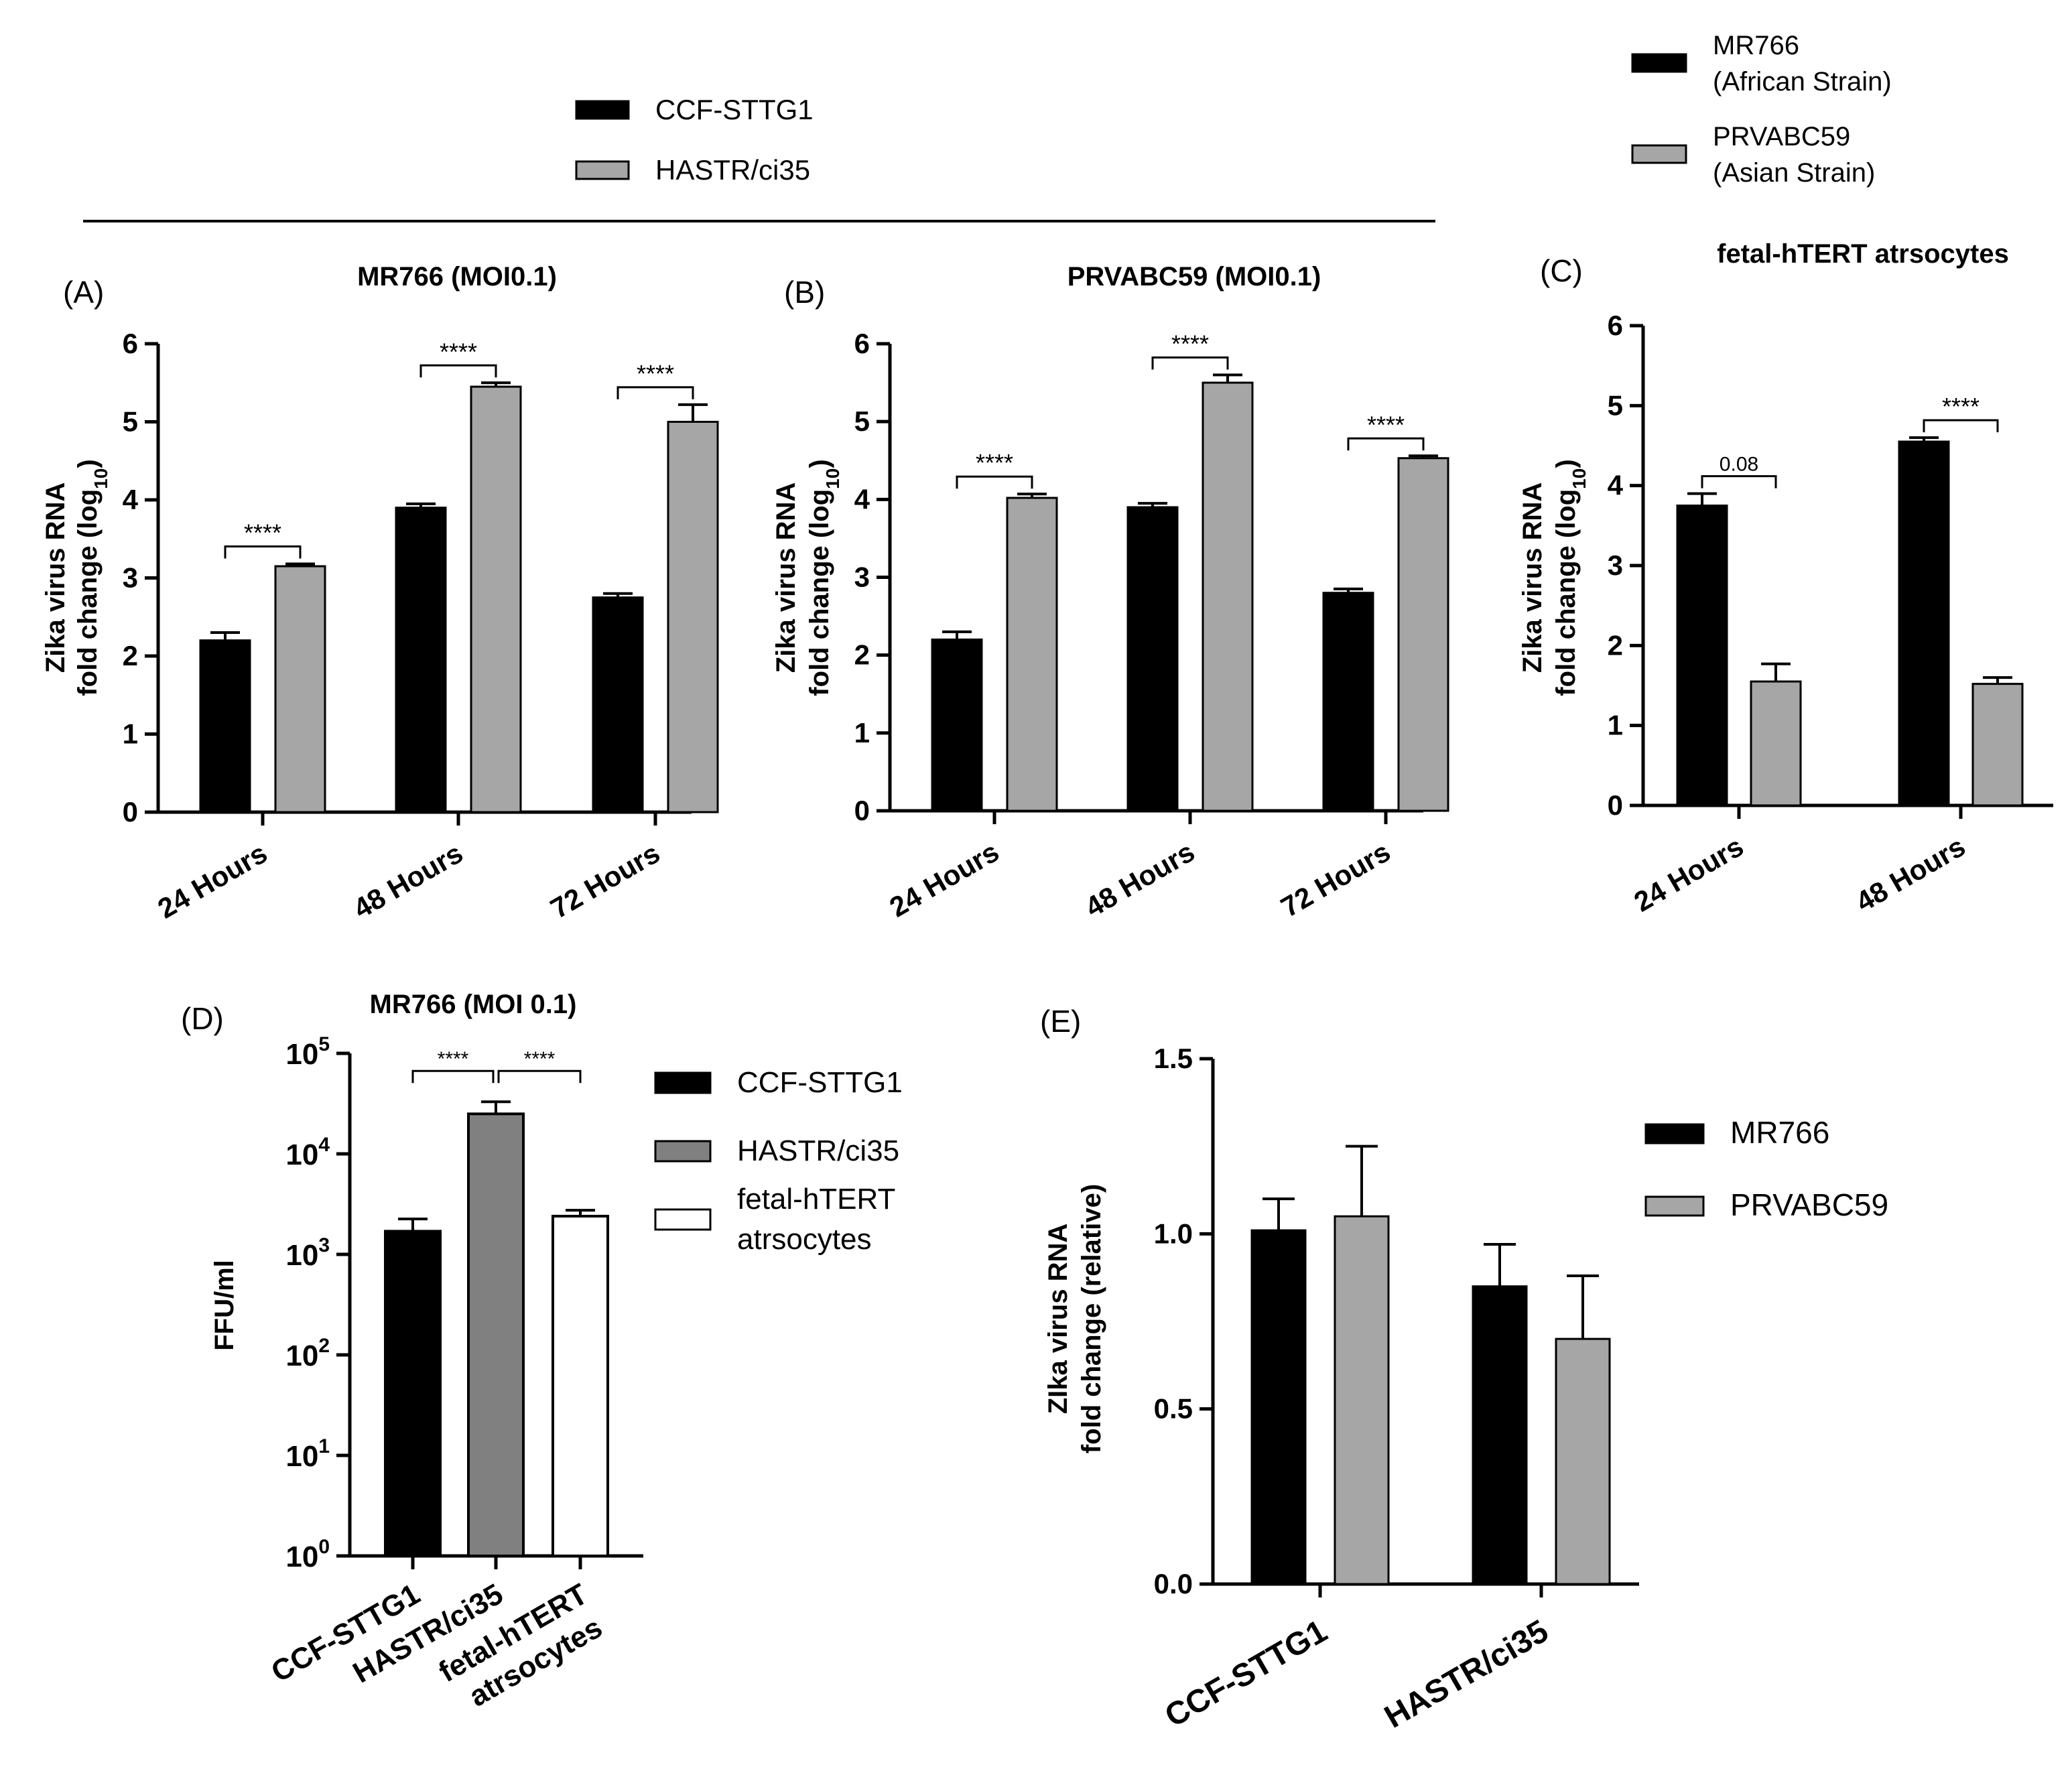  What do you see at coordinates (1794, 173) in the screenshot?
I see `legend-label: (Asian Strain)` at bounding box center [1794, 173].